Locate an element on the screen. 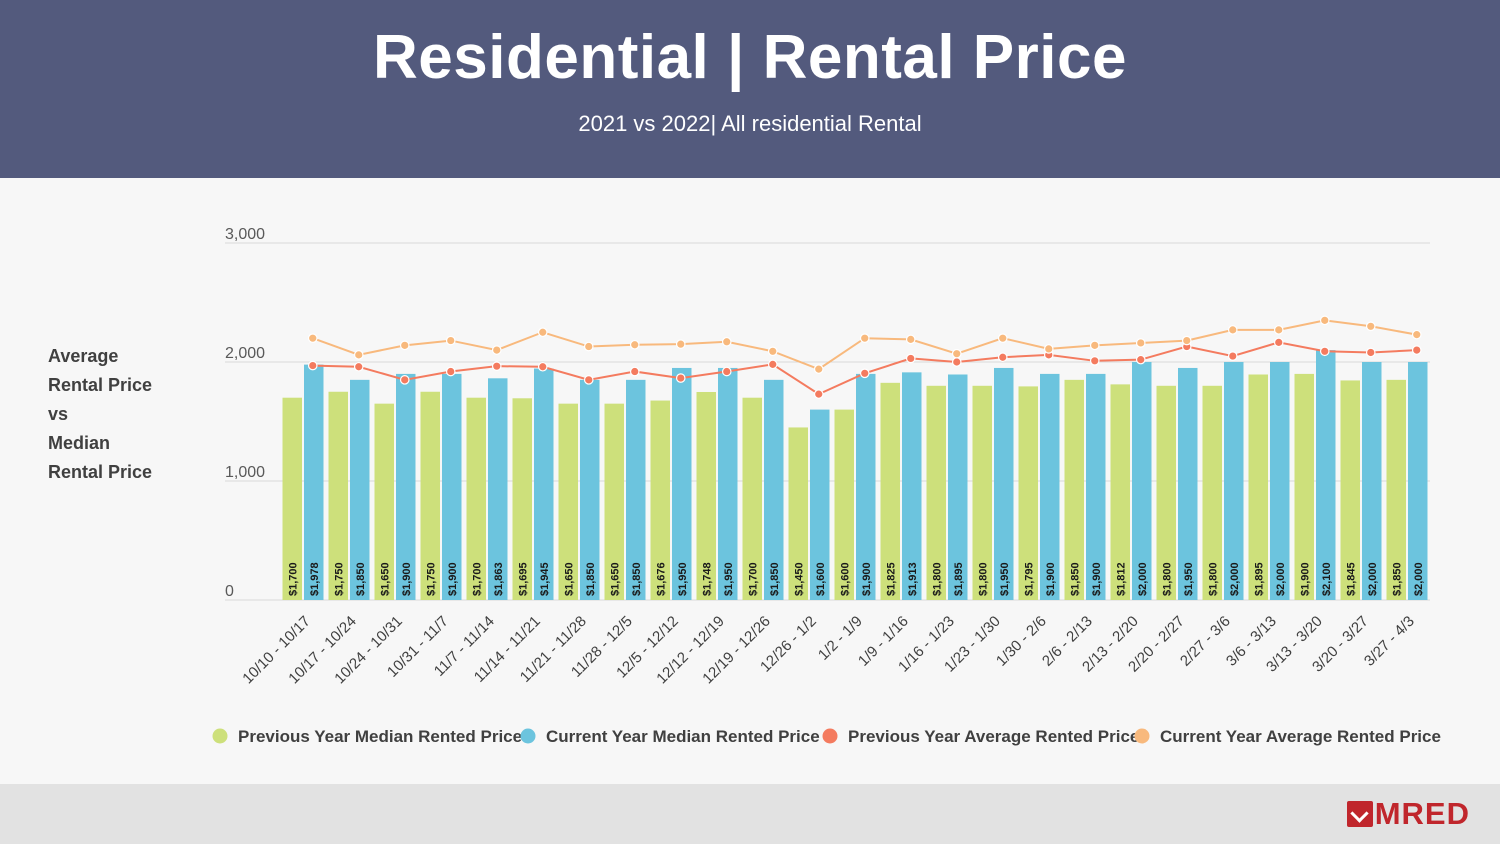 The height and width of the screenshot is (844, 1500). mred-logo-icon is located at coordinates (1359, 814).